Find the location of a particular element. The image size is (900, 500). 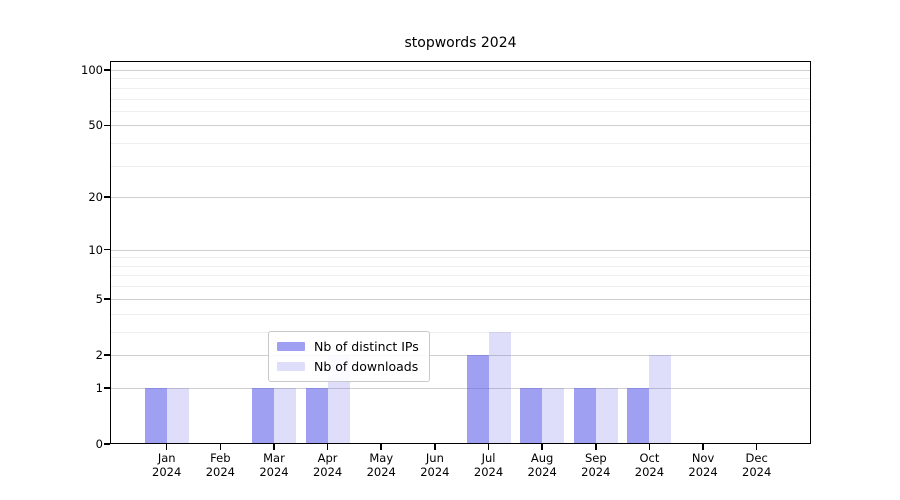

bar-distinct-ips-mar is located at coordinates (262, 415).